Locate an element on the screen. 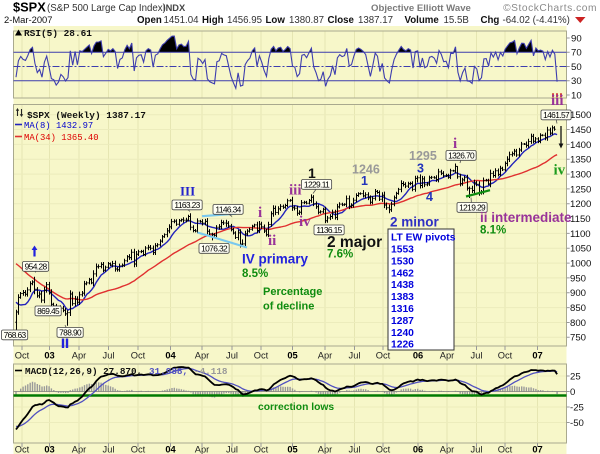  svg-text: MA(8) 1432.97 is located at coordinates (58, 126).